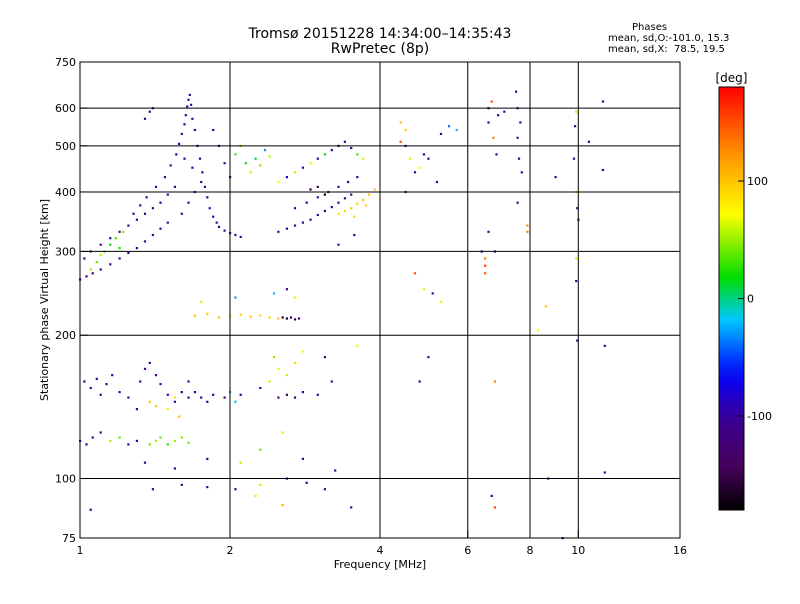 This screenshot has width=800, height=604. What do you see at coordinates (759, 416) in the screenshot?
I see `colorbar-tick-label: -100` at bounding box center [759, 416].